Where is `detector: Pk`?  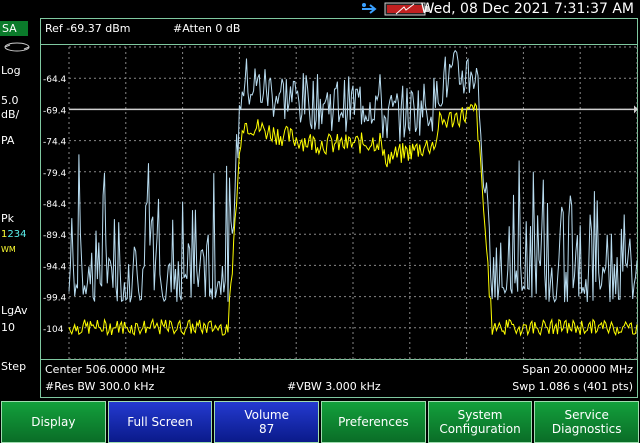 detector: Pk is located at coordinates (8, 218).